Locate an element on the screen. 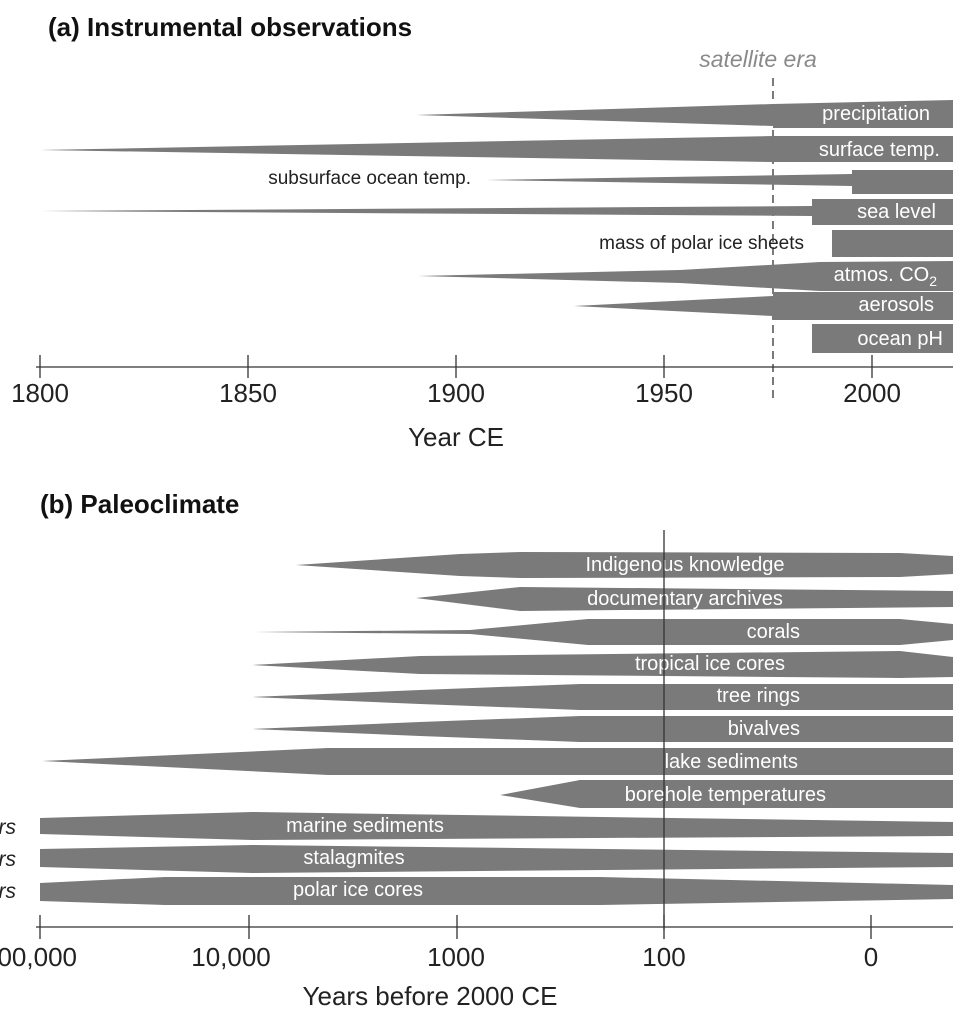 This screenshot has height=1013, width=953. record-label-marine-sediments: marine sediments is located at coordinates (365, 826).